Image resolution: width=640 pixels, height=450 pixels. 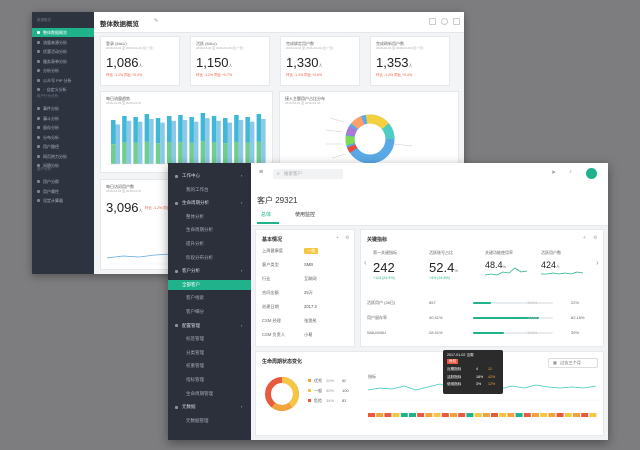 I want to click on add-icon: +, so click(x=337, y=238).